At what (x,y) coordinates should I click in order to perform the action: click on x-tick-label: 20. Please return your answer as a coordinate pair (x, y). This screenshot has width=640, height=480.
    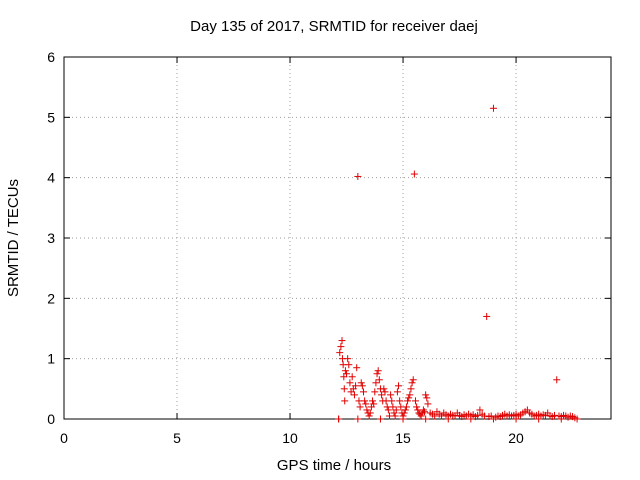
    Looking at the image, I should click on (516, 438).